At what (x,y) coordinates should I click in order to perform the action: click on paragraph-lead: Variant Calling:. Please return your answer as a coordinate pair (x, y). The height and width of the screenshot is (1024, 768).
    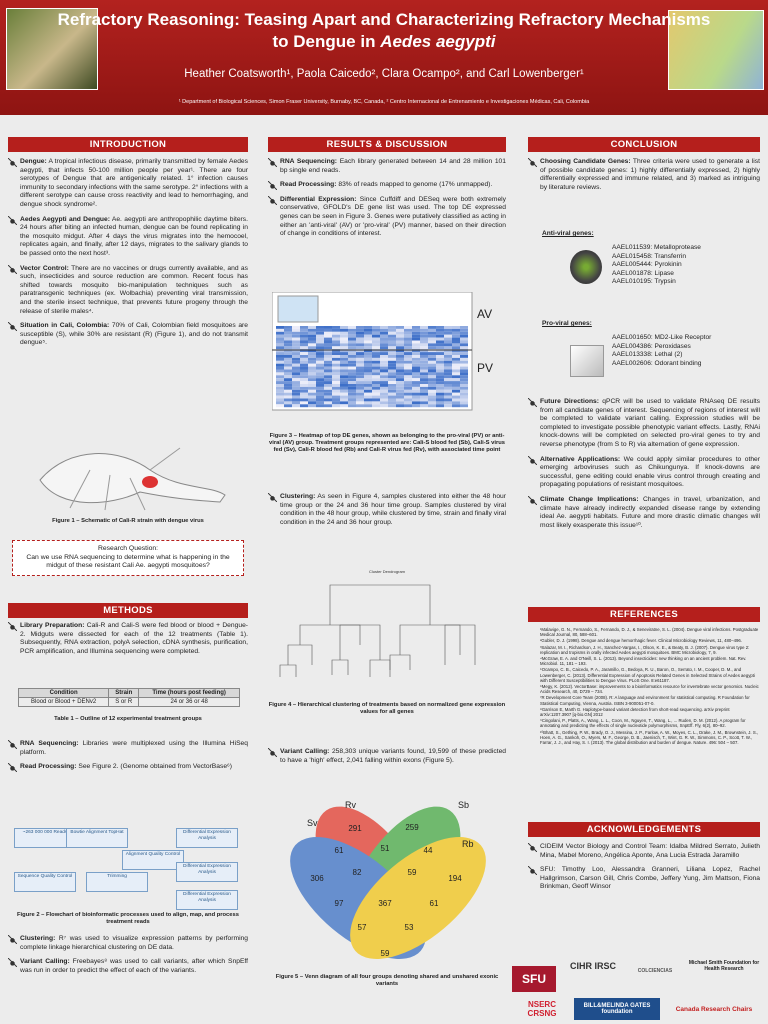
    Looking at the image, I should click on (305, 751).